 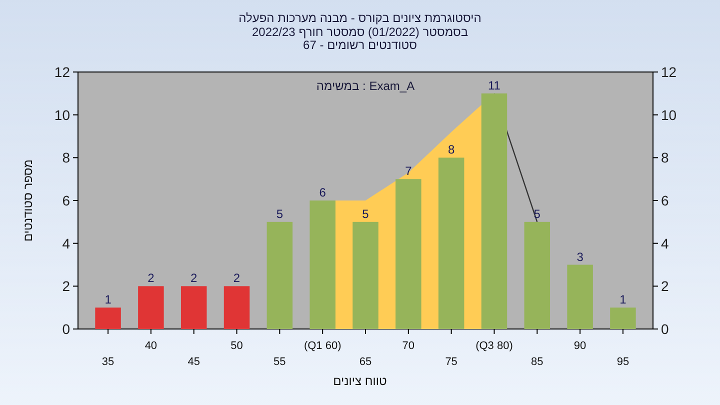 What do you see at coordinates (62, 114) in the screenshot?
I see `y-tick-label: 10` at bounding box center [62, 114].